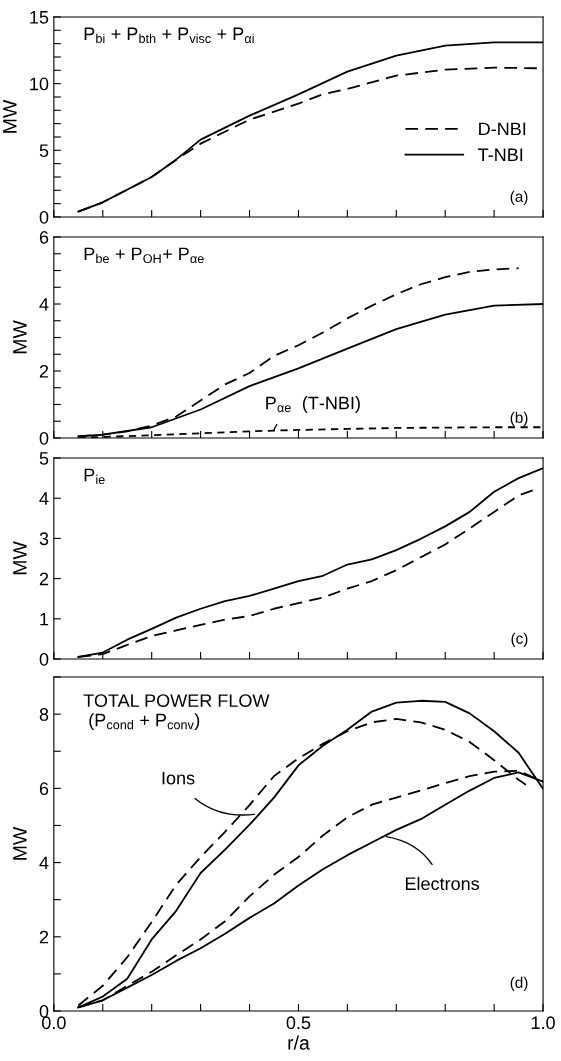 Image resolution: width=561 pixels, height=1061 pixels. What do you see at coordinates (54, 1023) in the screenshot?
I see `x-tick-label: 0.0` at bounding box center [54, 1023].